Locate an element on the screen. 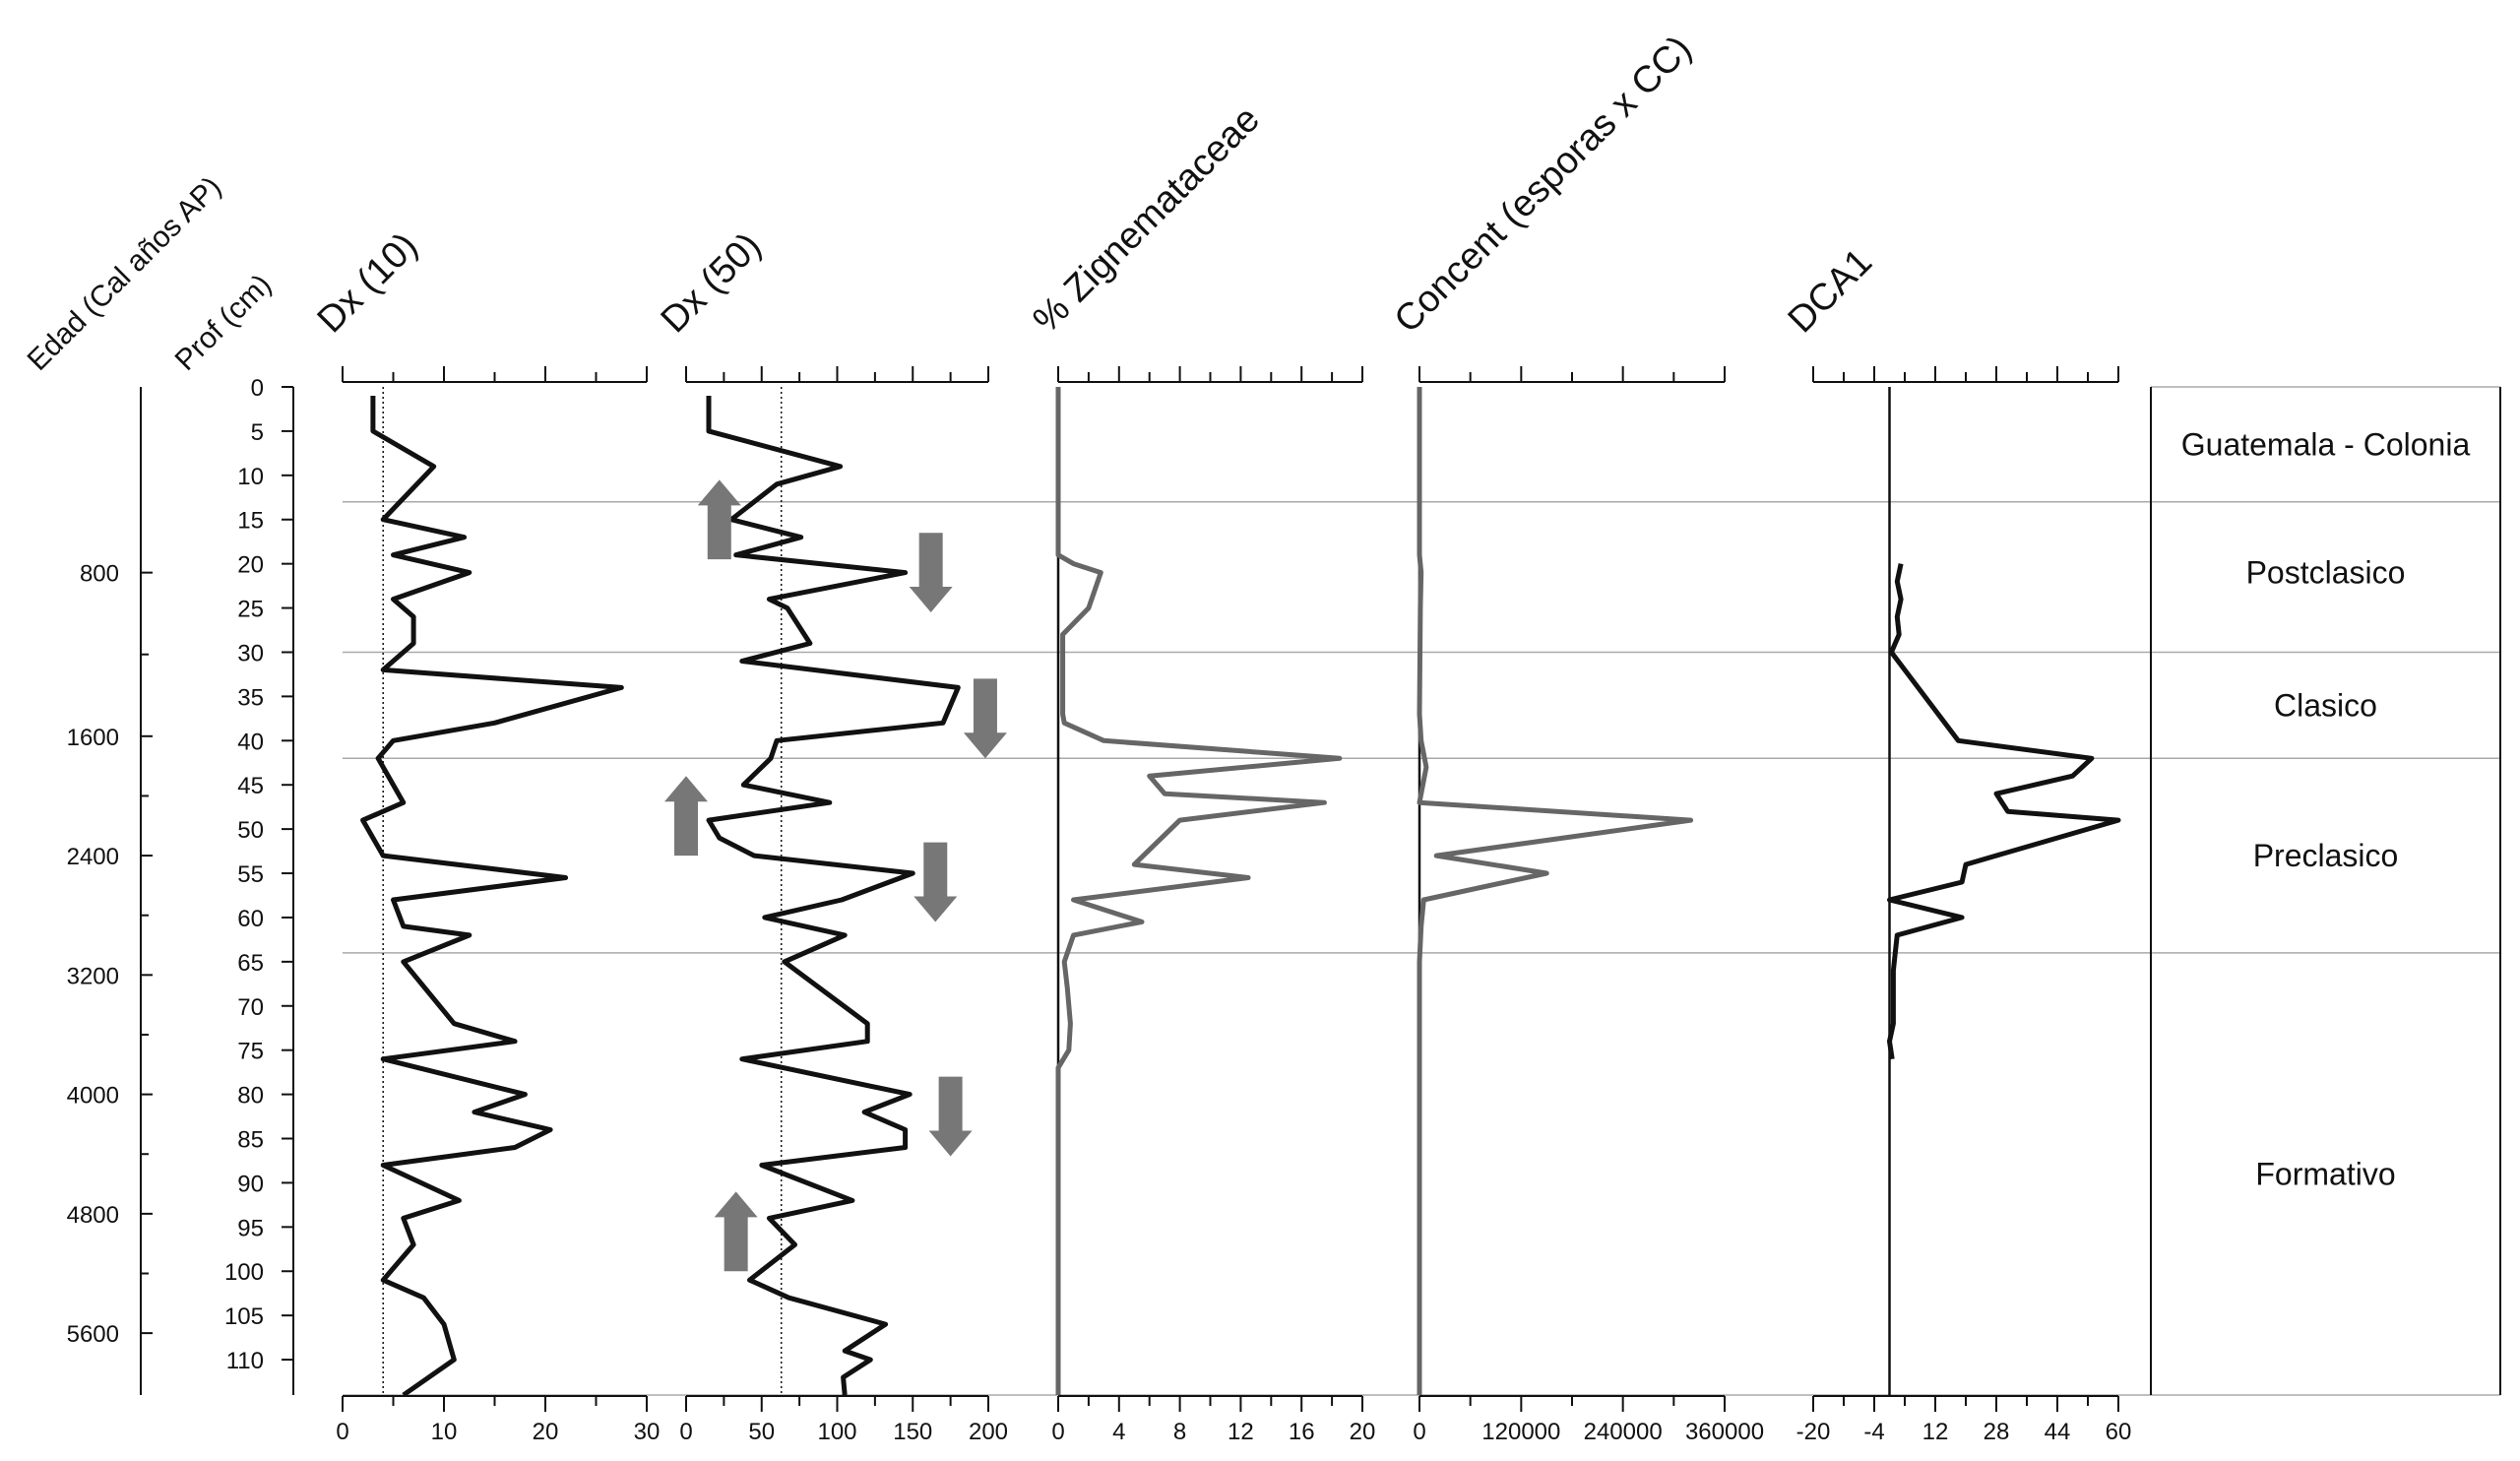 The width and height of the screenshot is (2520, 1461). trend-arrows is located at coordinates (835, 875).